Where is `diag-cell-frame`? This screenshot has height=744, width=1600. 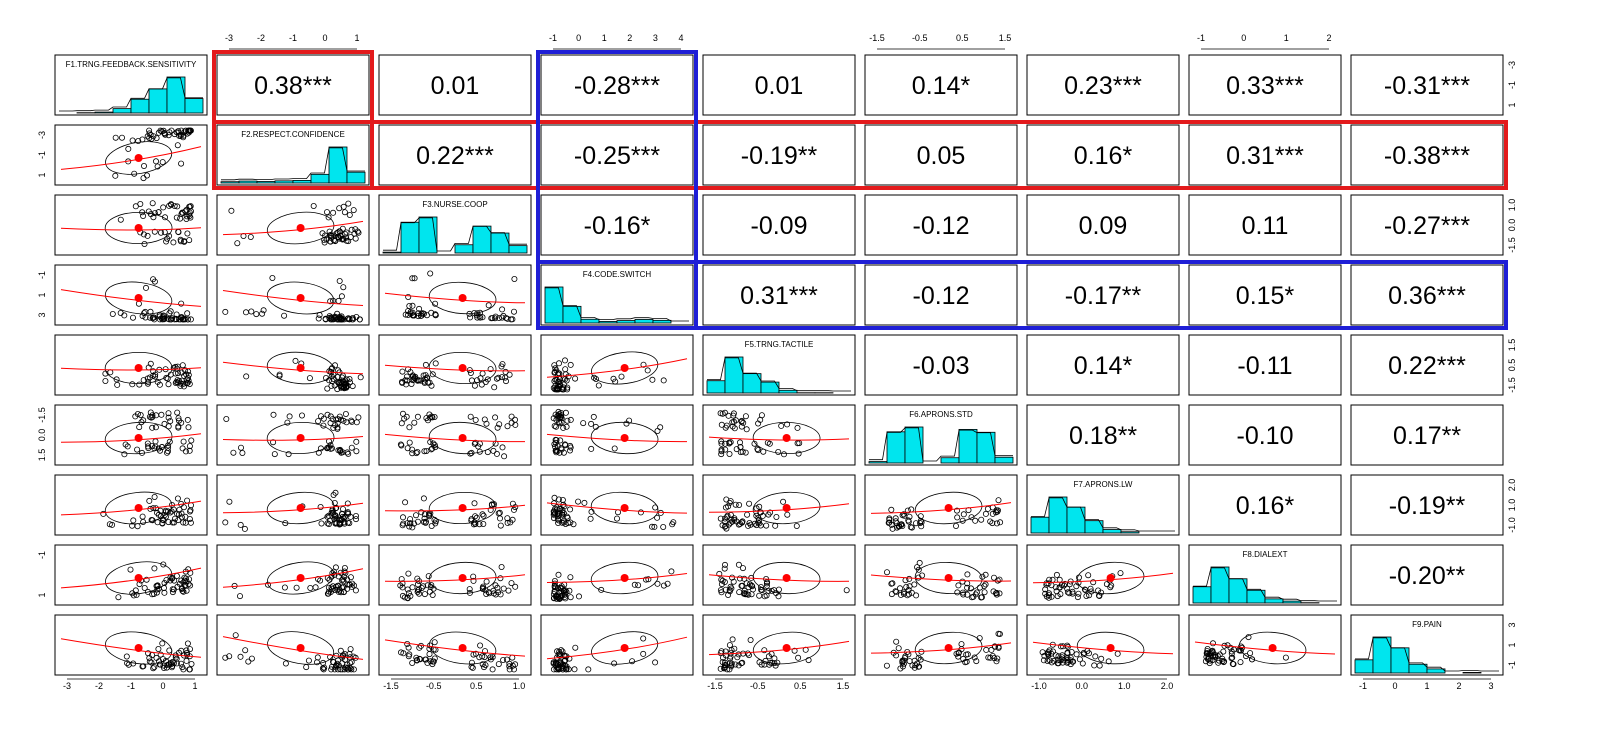 diag-cell-frame is located at coordinates (293, 155).